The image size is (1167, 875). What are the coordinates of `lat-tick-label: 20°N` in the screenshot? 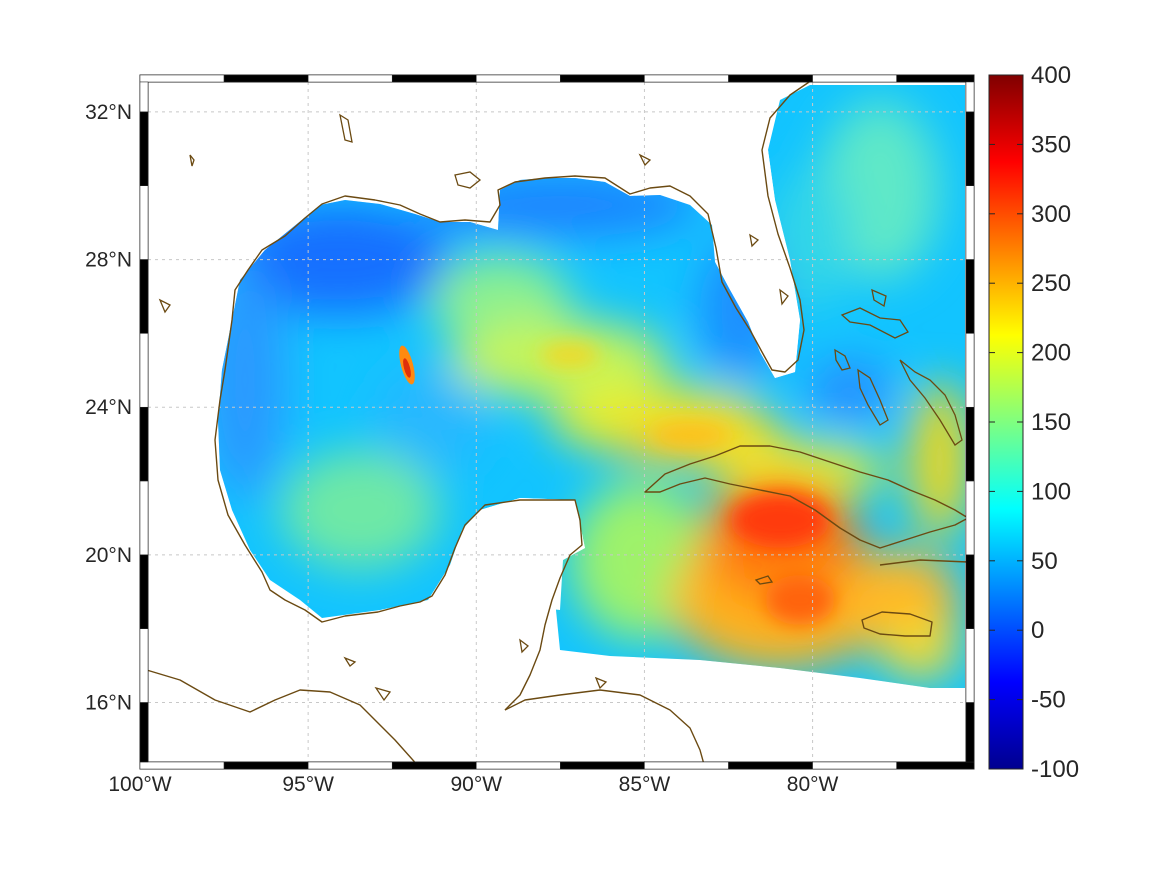 It's located at (108, 555).